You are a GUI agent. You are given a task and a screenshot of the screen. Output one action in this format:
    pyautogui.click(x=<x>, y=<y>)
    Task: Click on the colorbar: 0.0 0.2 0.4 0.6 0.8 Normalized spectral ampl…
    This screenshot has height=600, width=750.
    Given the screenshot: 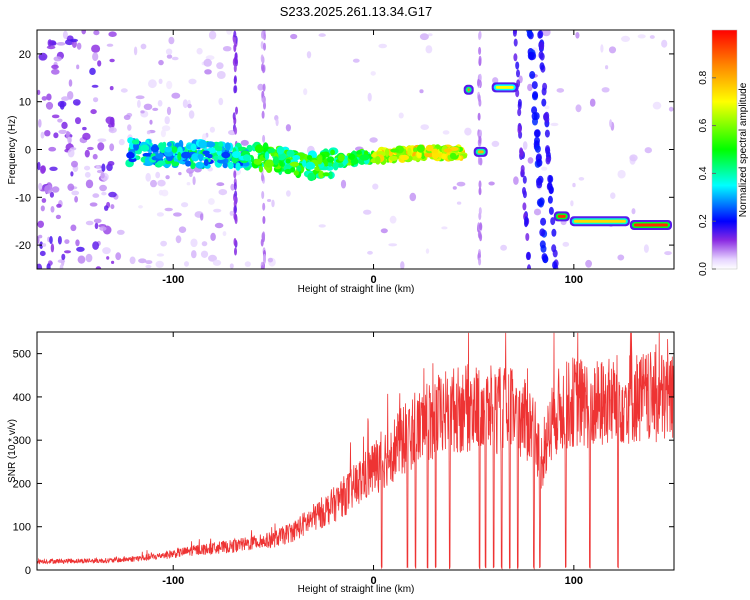 What is the action you would take?
    pyautogui.click(x=723, y=152)
    